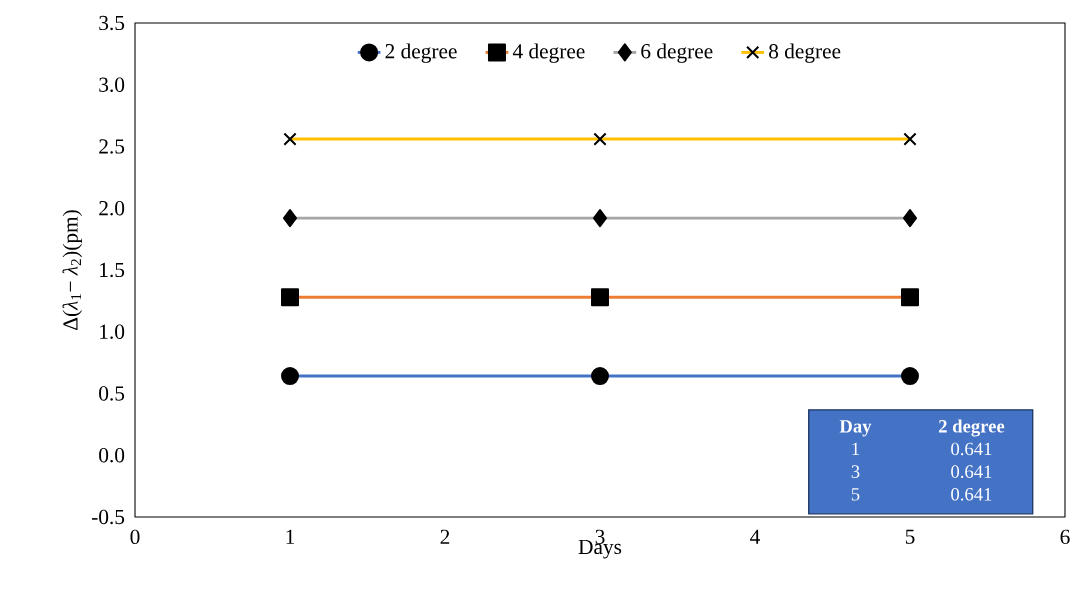  Describe the element at coordinates (445, 536) in the screenshot. I see `x-tick-label: 2` at that location.